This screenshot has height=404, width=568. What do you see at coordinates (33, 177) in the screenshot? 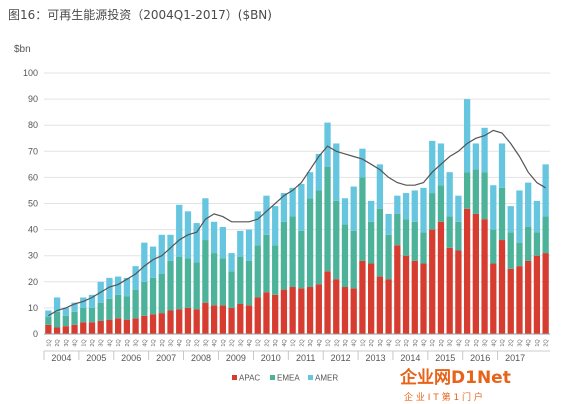
I see `y-tick-label: 60` at bounding box center [33, 177].